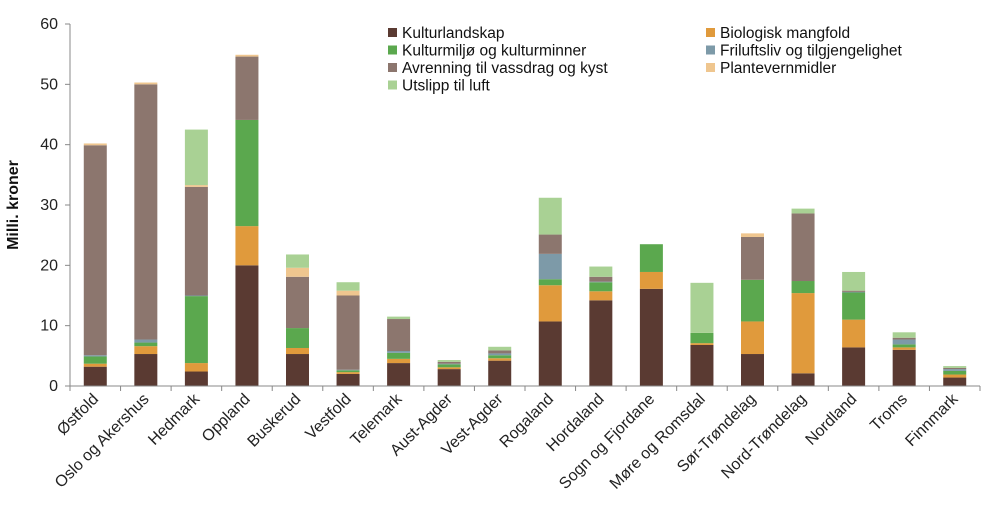  Describe the element at coordinates (49, 145) in the screenshot. I see `y-tick-label: 40` at that location.